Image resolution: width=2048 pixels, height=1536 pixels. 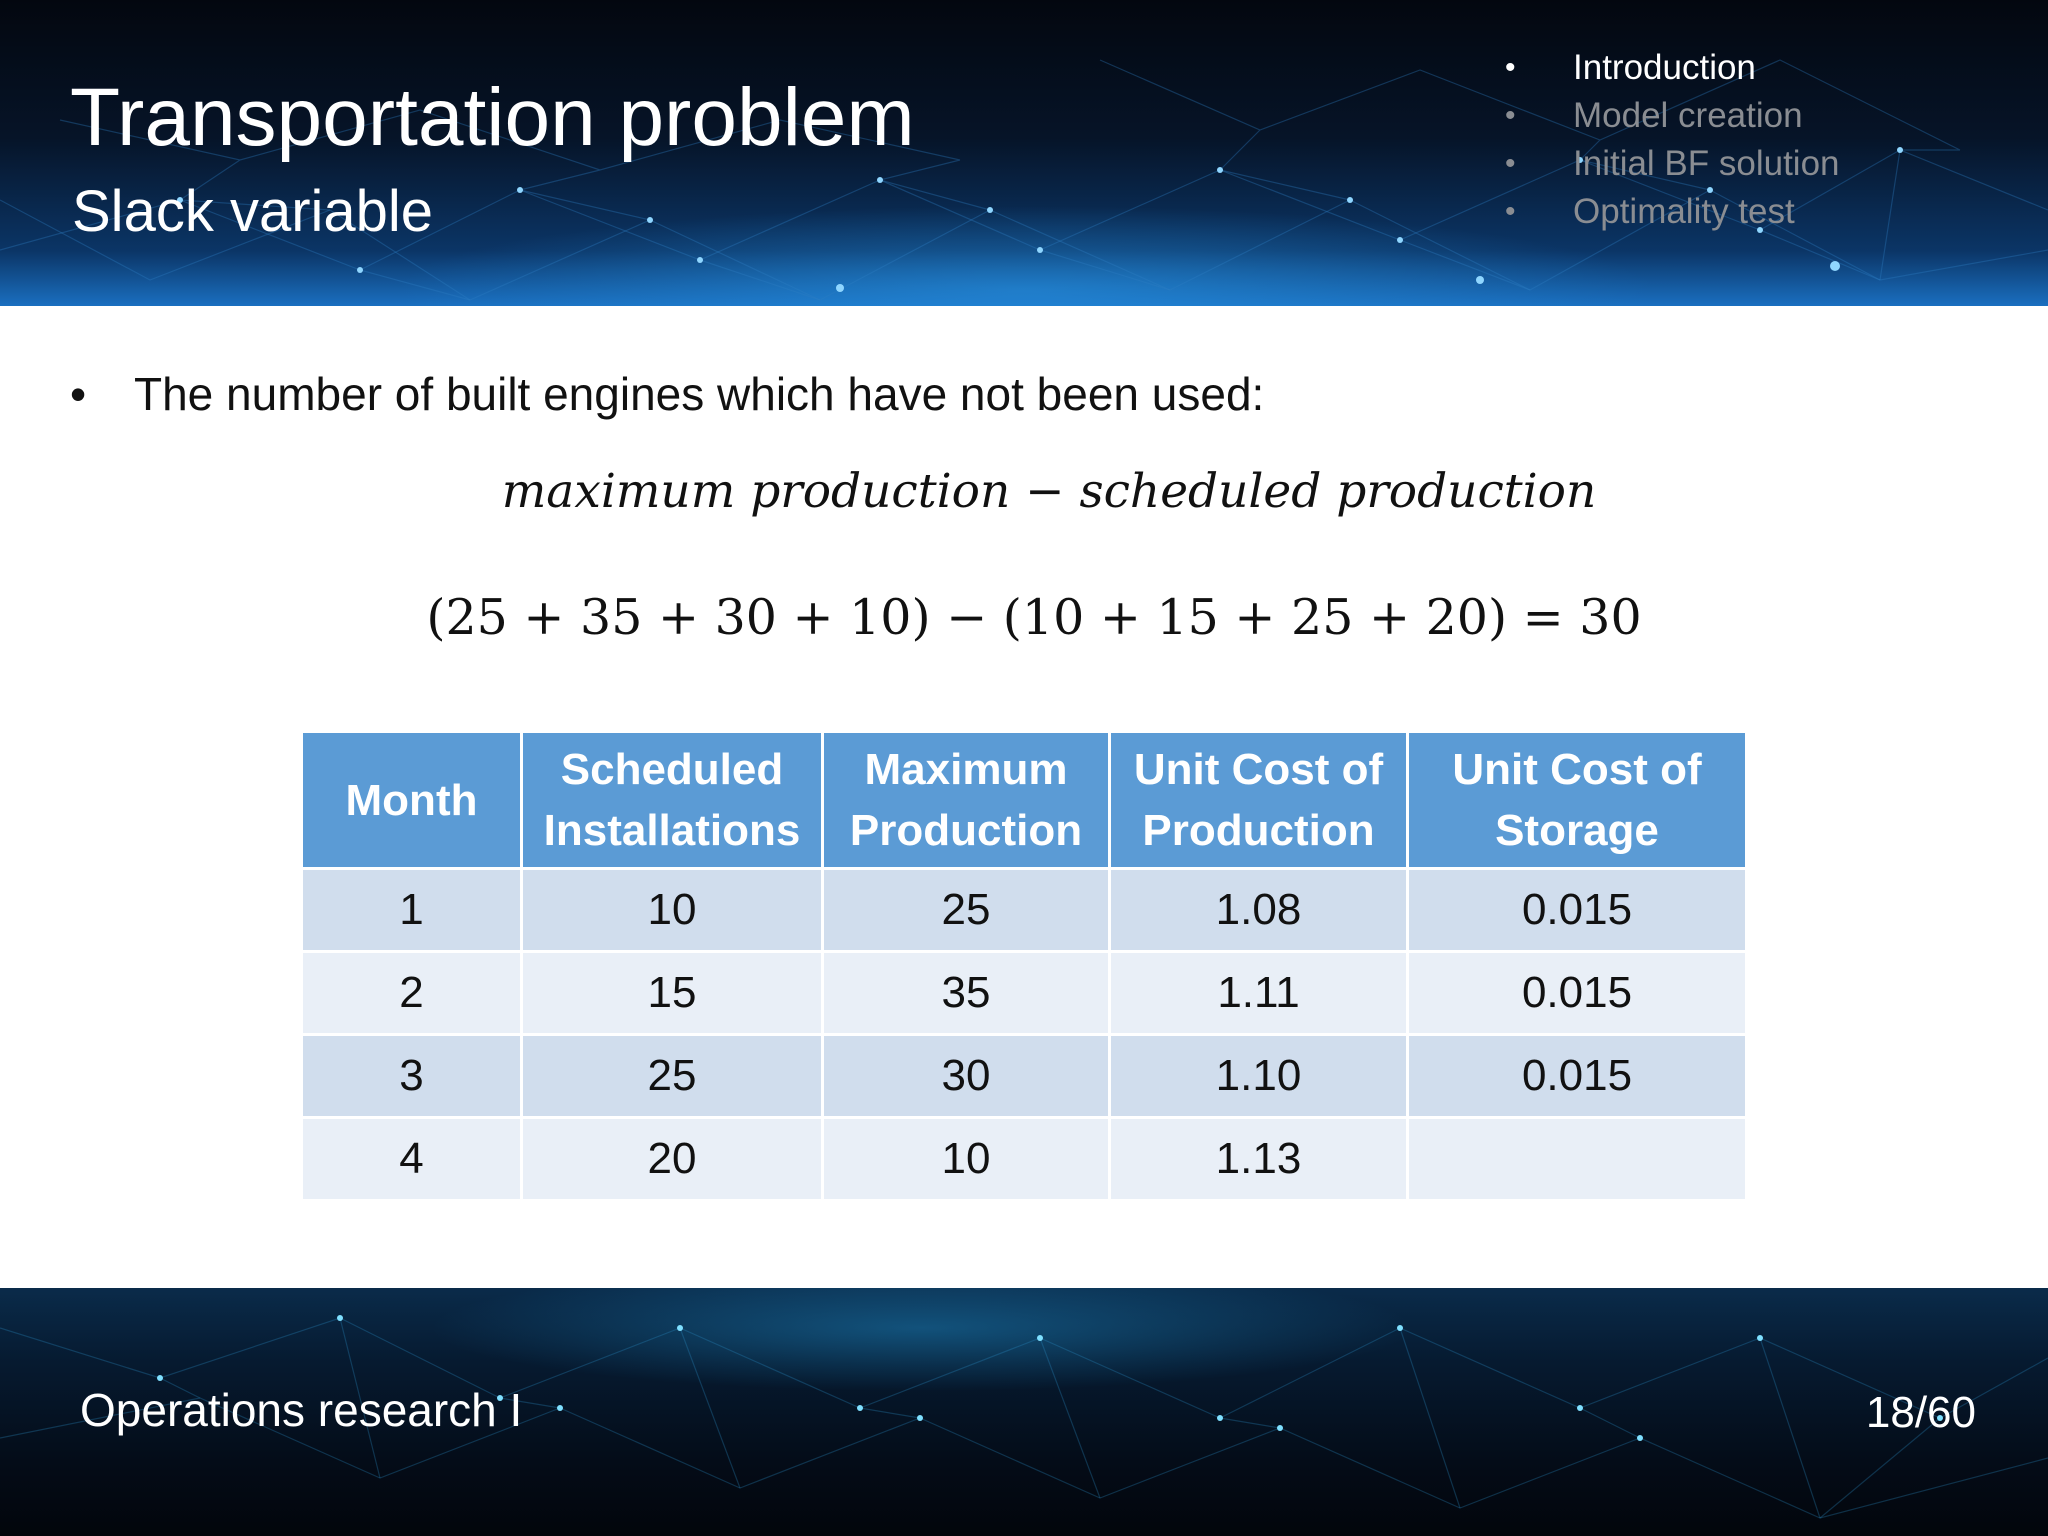 What do you see at coordinates (1258, 1076) in the screenshot?
I see `table-cell: 1.10` at bounding box center [1258, 1076].